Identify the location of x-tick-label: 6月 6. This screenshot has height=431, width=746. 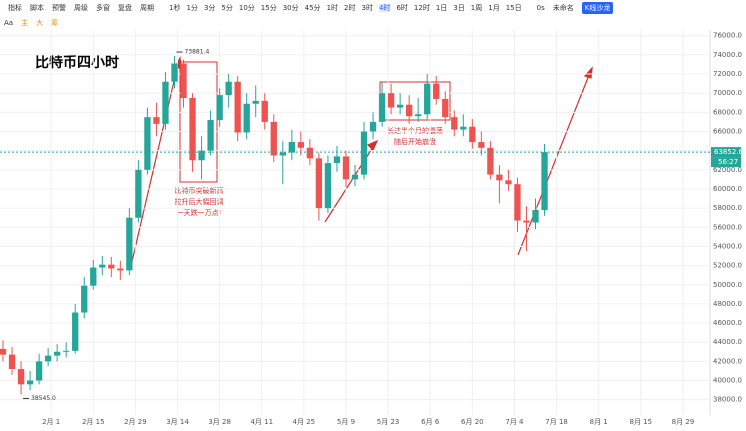
(430, 422).